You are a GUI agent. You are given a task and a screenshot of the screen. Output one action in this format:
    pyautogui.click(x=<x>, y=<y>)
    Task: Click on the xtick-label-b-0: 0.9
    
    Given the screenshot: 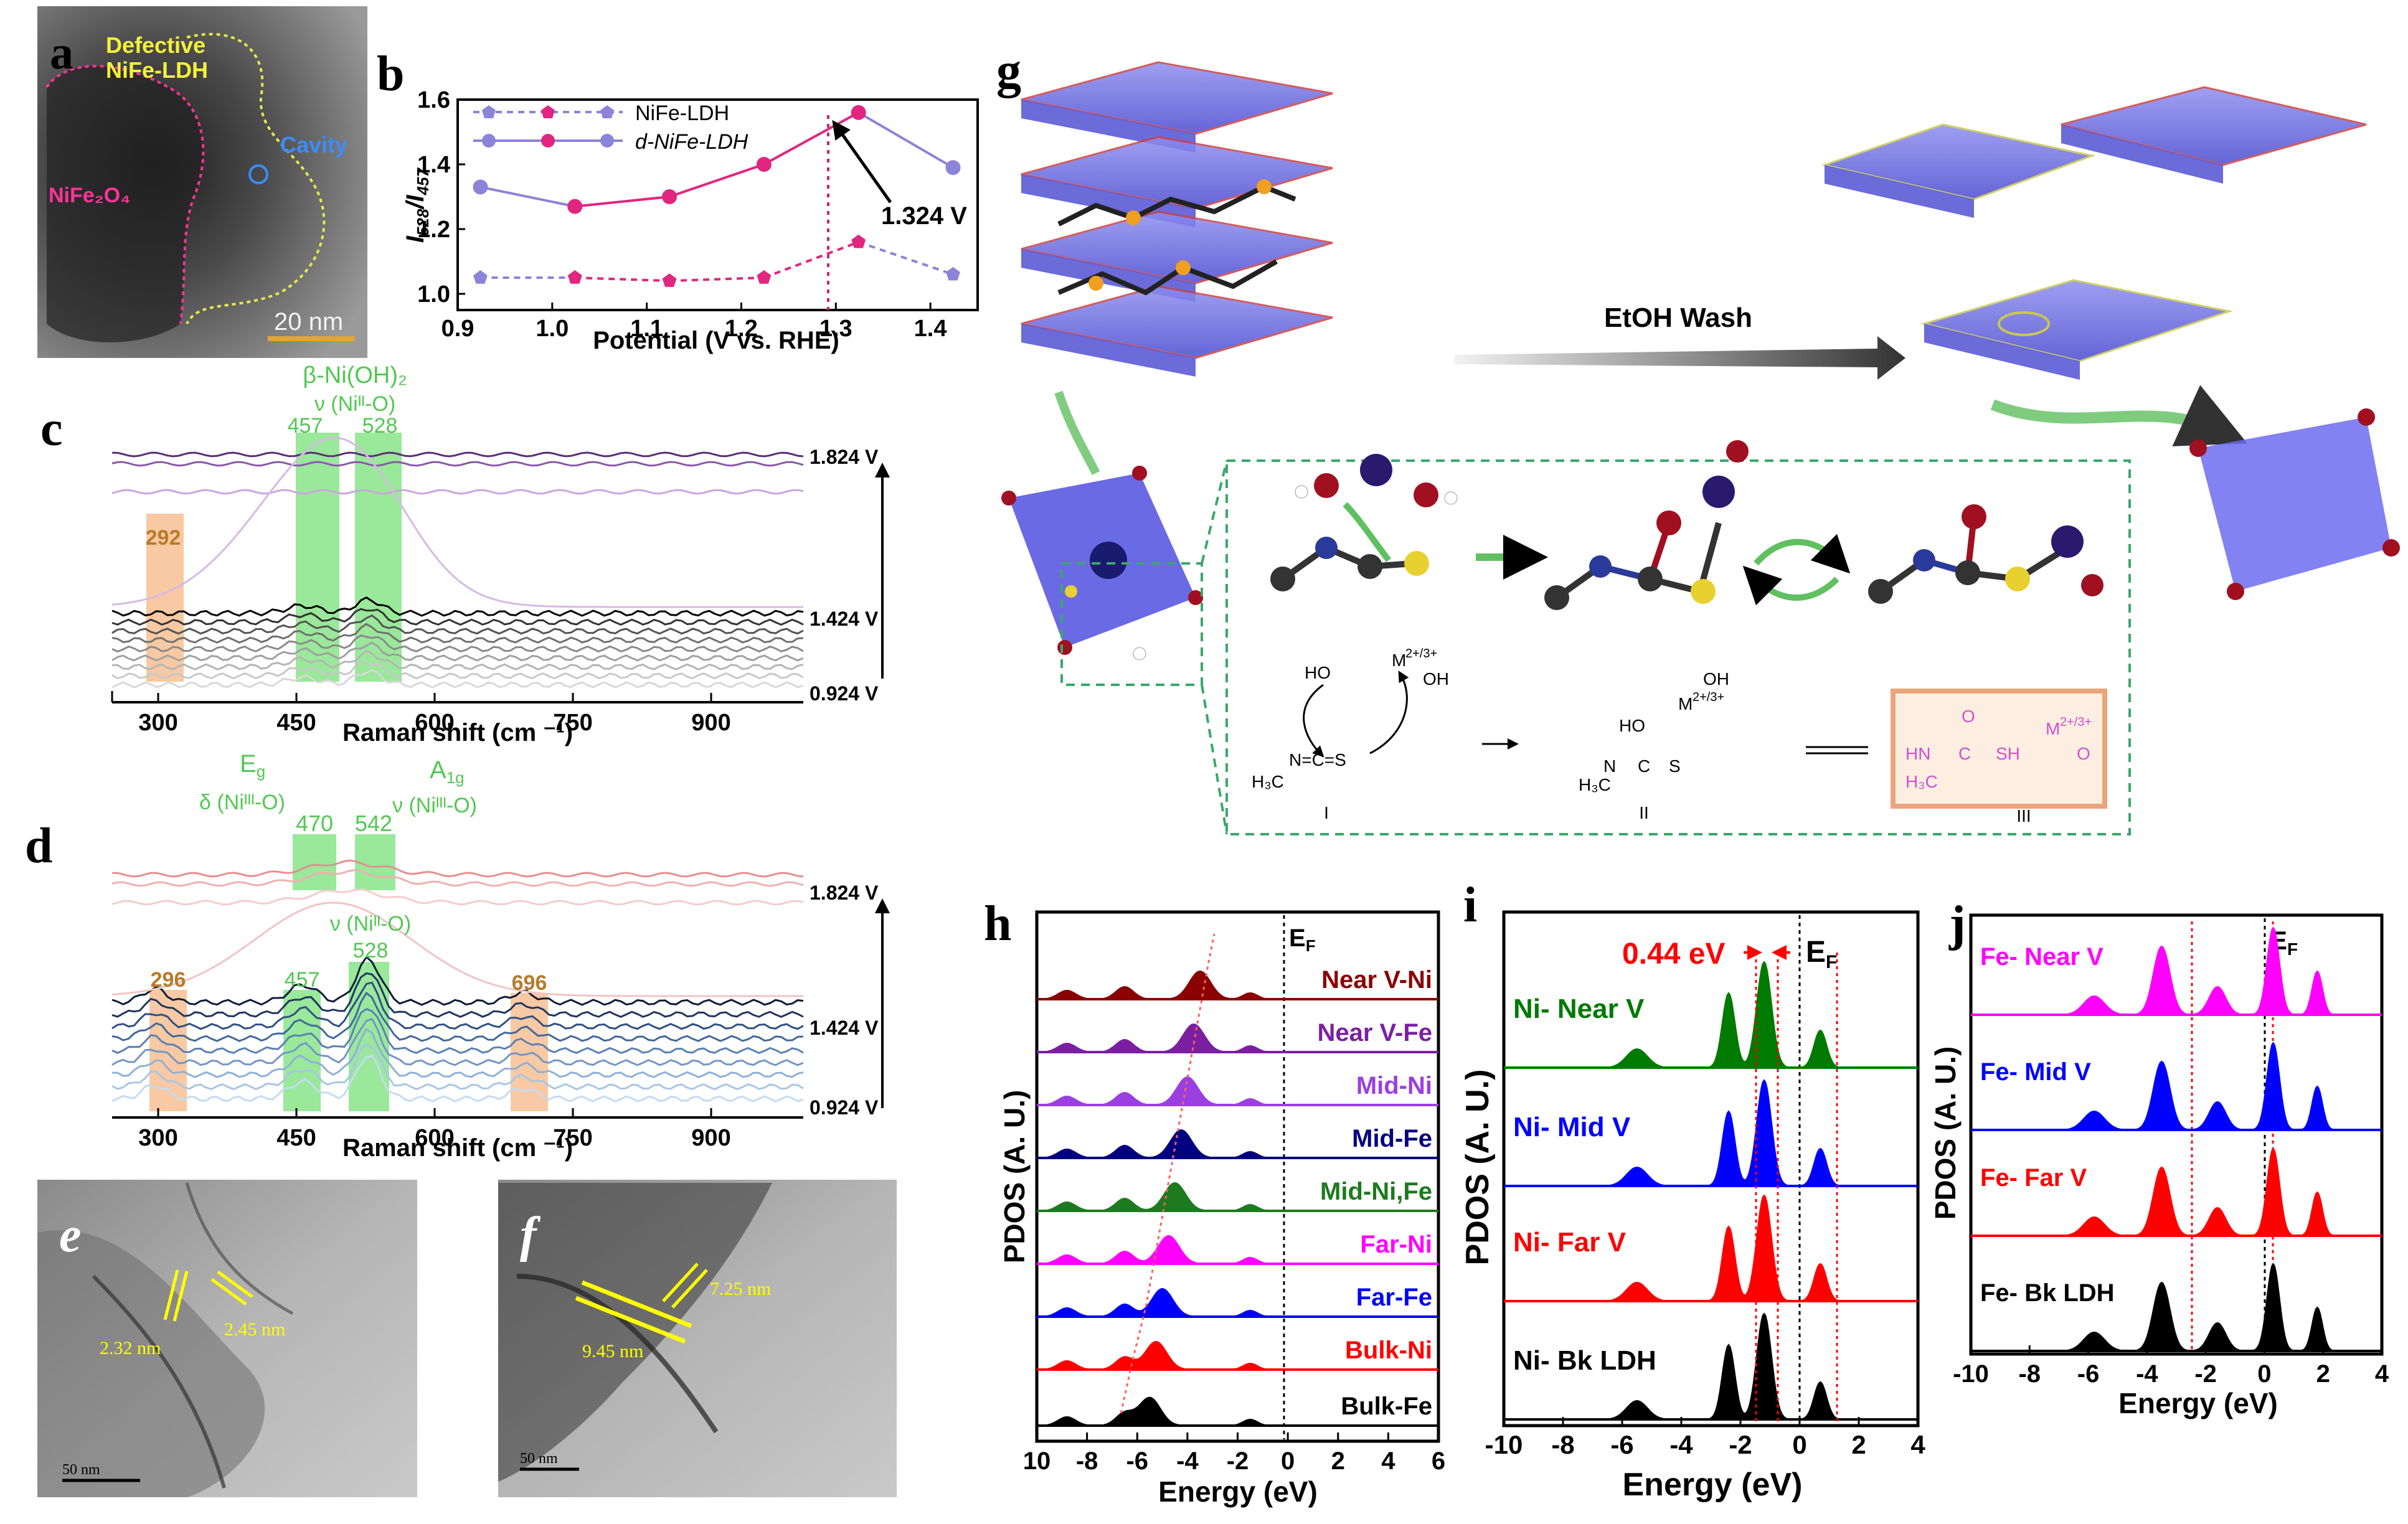 What is the action you would take?
    pyautogui.click(x=458, y=329)
    